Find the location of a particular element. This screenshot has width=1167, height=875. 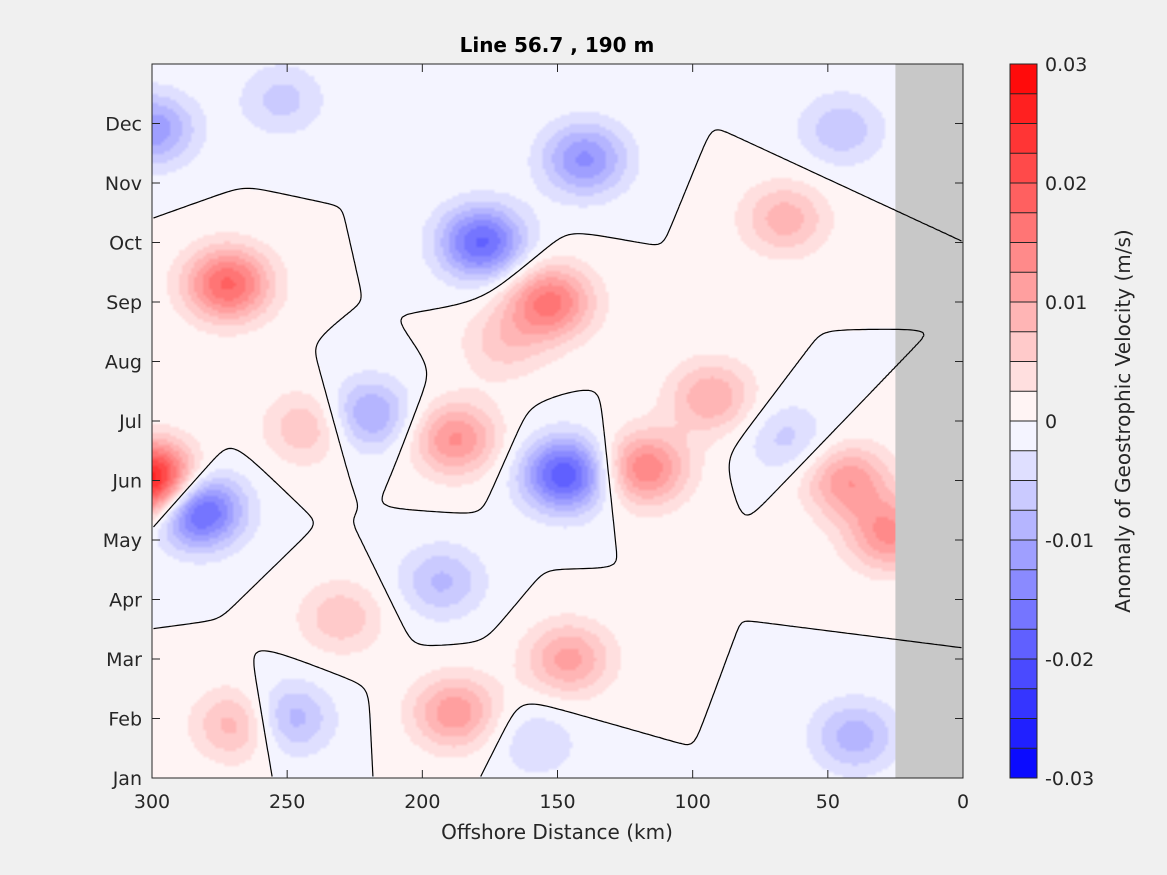

chart-title: Line 56.7 , 190 m is located at coordinates (557, 45).